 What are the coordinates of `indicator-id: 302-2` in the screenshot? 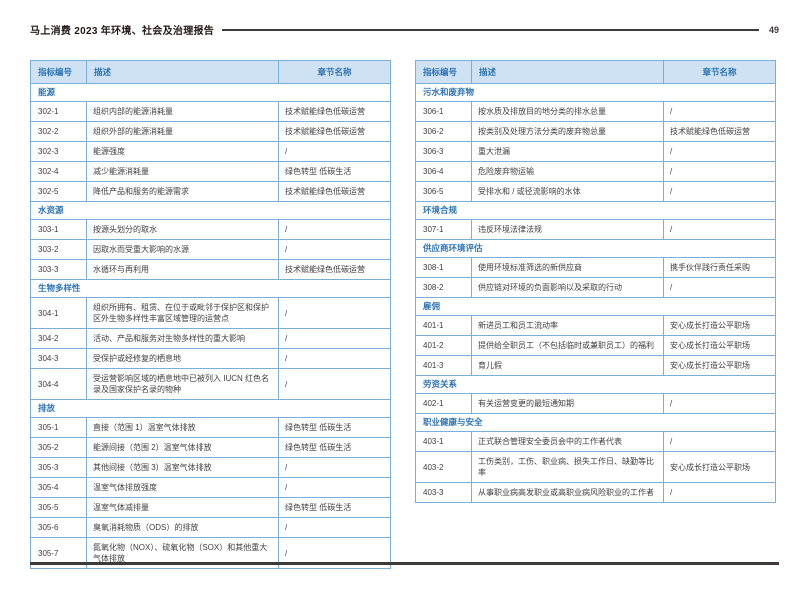 It's located at (58, 131).